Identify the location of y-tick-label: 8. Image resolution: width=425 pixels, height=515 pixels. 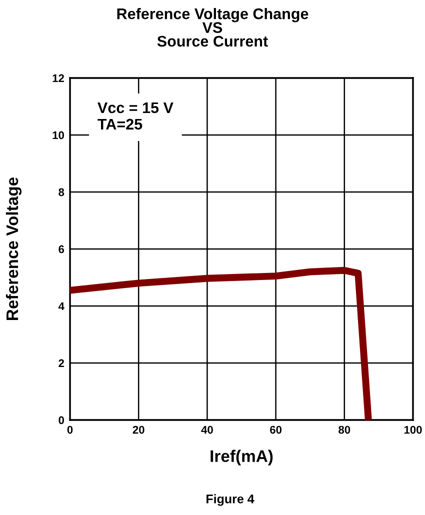
(61, 192).